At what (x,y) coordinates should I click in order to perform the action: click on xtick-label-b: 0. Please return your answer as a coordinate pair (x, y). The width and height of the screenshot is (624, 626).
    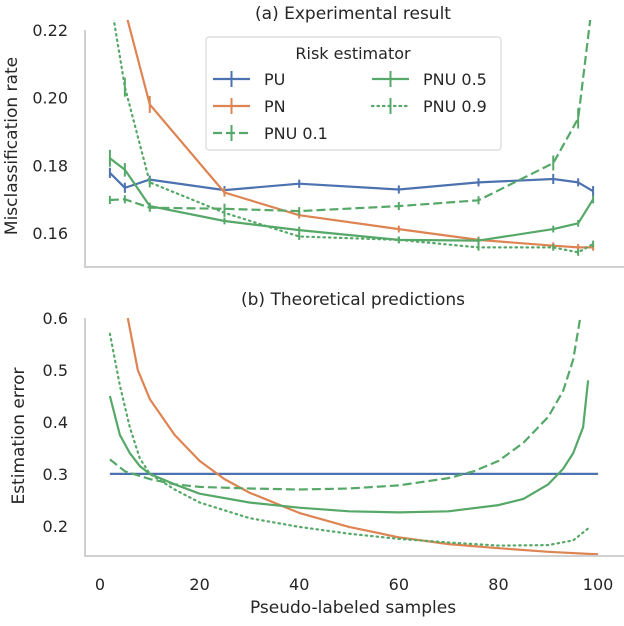
    Looking at the image, I should click on (100, 584).